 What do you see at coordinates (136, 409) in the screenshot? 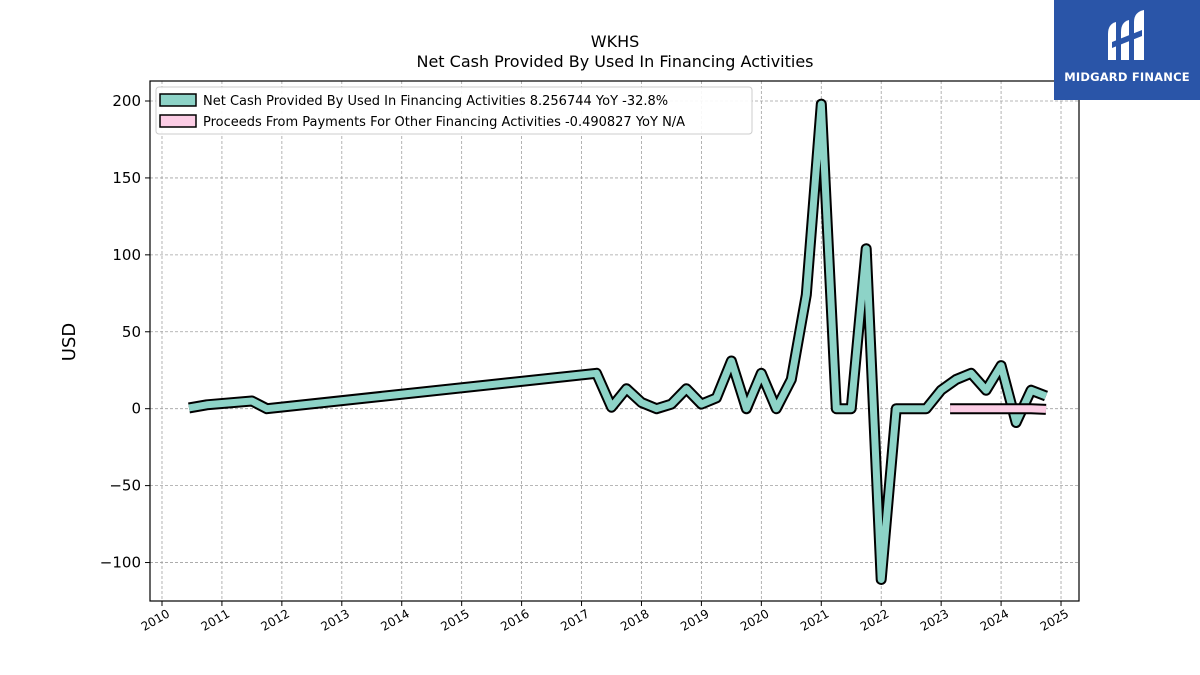
I see `y-tick-label: 0` at bounding box center [136, 409].